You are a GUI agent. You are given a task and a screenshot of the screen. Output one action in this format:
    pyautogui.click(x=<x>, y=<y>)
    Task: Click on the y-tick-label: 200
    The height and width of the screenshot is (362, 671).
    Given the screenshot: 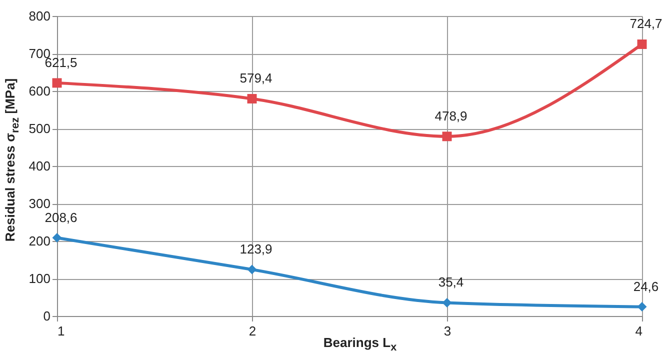 What is the action you would take?
    pyautogui.click(x=39, y=241)
    